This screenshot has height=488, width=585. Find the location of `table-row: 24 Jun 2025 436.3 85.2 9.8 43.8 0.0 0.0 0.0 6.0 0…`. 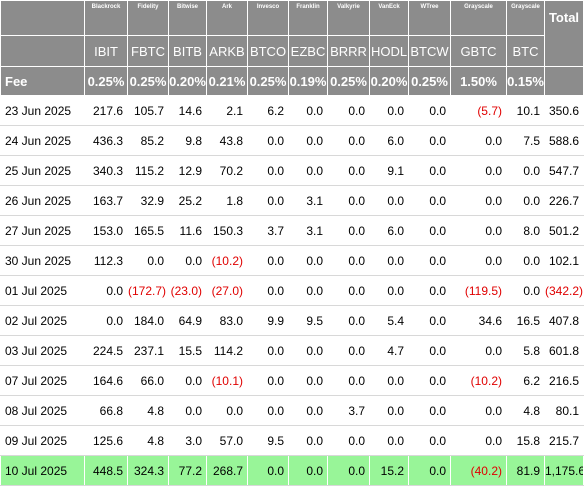

table-row: 24 Jun 2025 436.3 85.2 9.8 43.8 0.0 0.0 0.0 6.0 0… is located at coordinates (292, 140).